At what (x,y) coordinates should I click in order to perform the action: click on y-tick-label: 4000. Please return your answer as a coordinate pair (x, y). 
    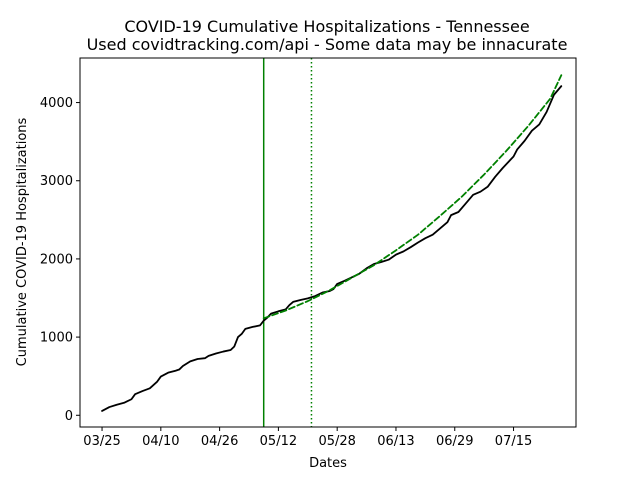
    Looking at the image, I should click on (56, 103).